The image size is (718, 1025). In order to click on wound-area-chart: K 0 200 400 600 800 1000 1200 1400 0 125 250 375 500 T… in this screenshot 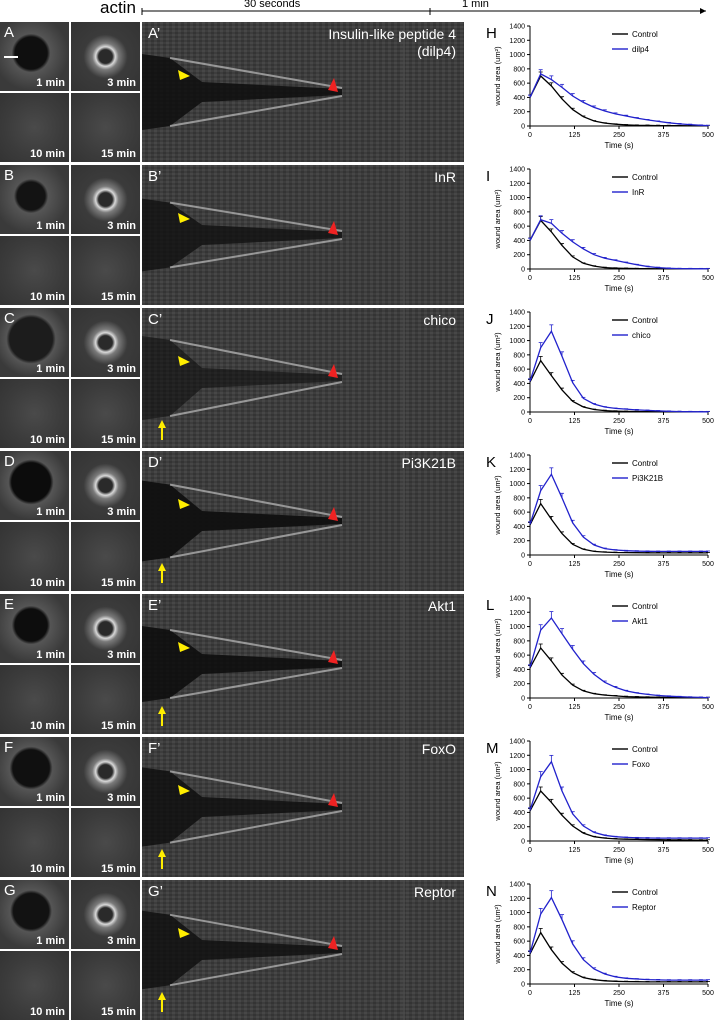, I will do `click(599, 521)`.